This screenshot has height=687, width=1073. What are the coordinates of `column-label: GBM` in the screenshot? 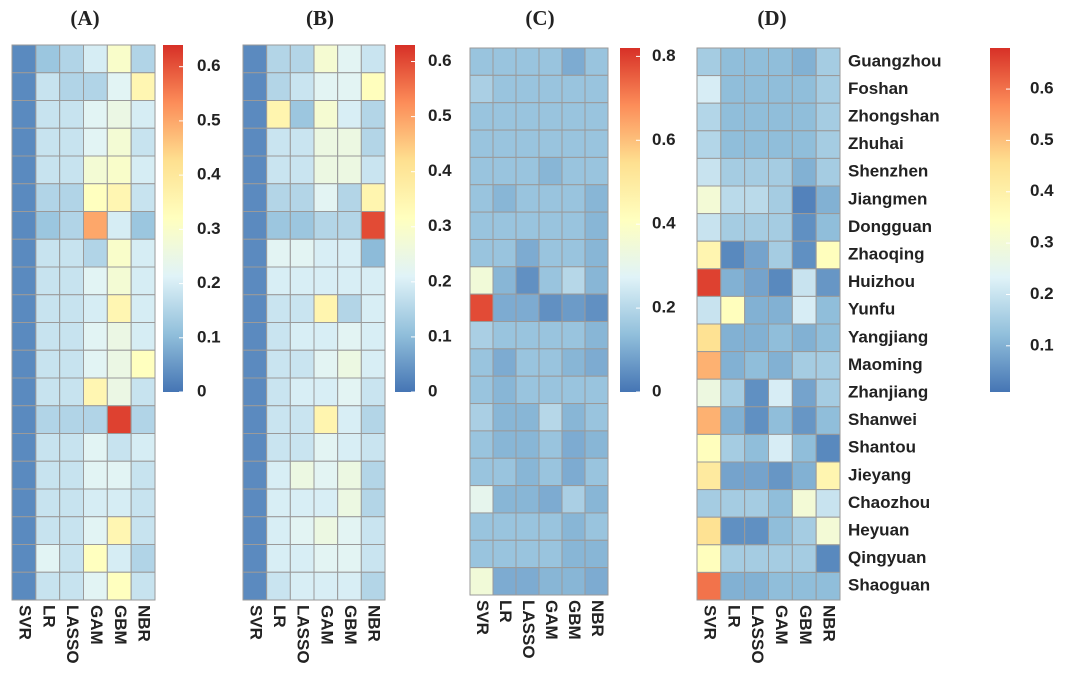 It's located at (120, 625).